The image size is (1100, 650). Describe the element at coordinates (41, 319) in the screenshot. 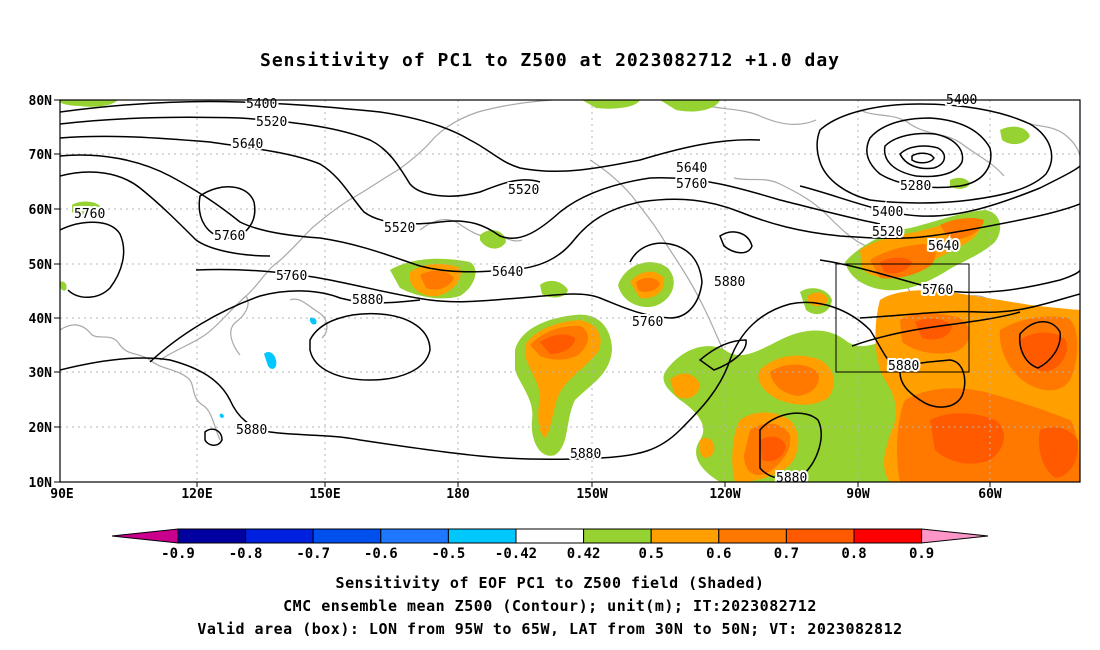

I see `lat-label: 40N` at that location.